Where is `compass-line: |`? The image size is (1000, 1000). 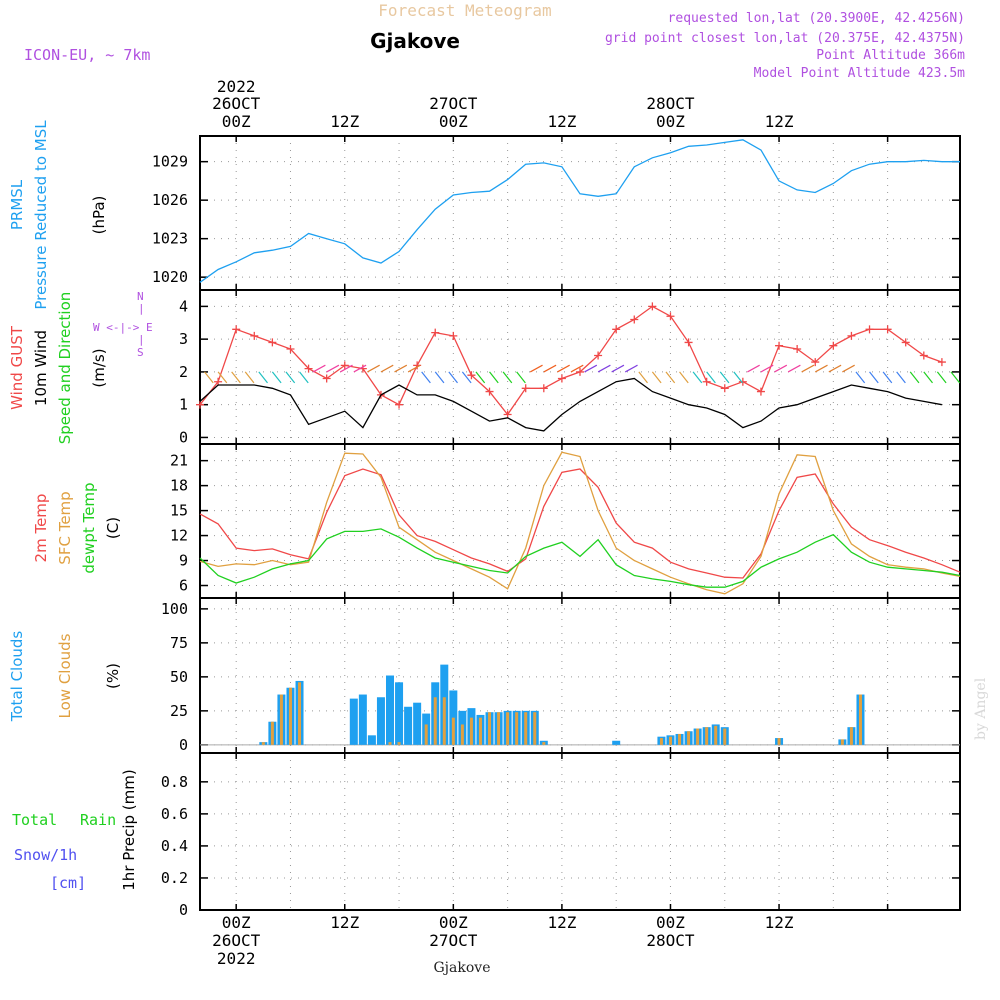 compass-line: | is located at coordinates (141, 339).